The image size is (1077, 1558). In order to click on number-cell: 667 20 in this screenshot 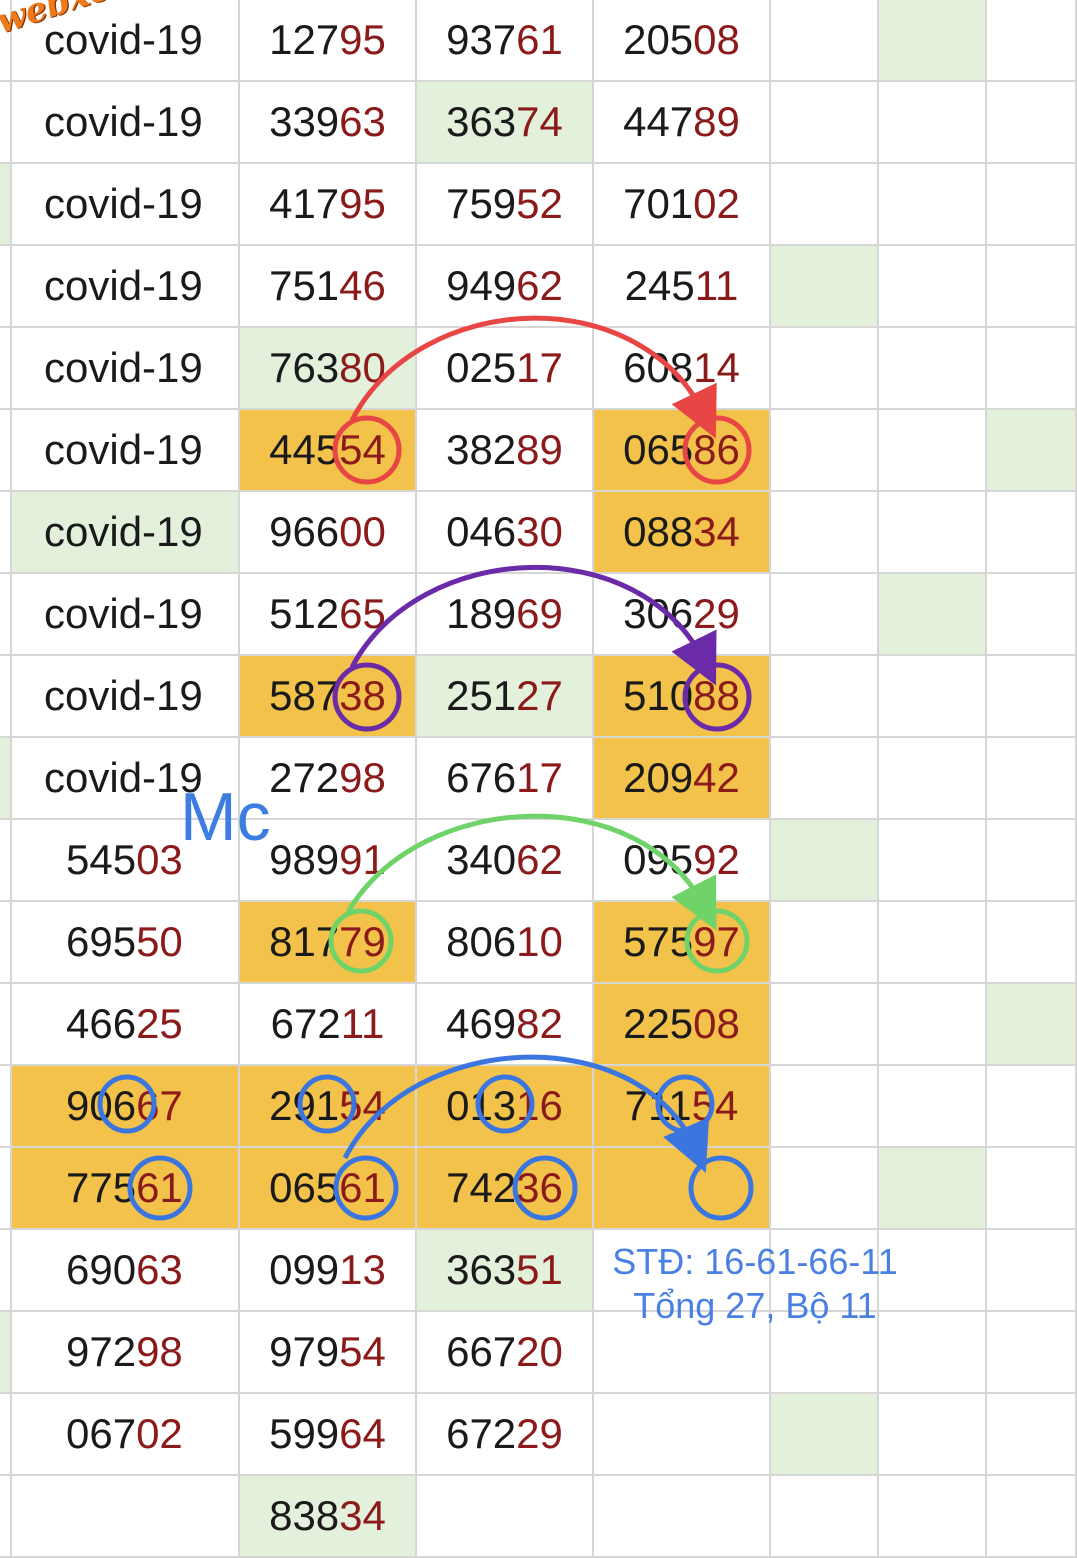, I will do `click(505, 1353)`.